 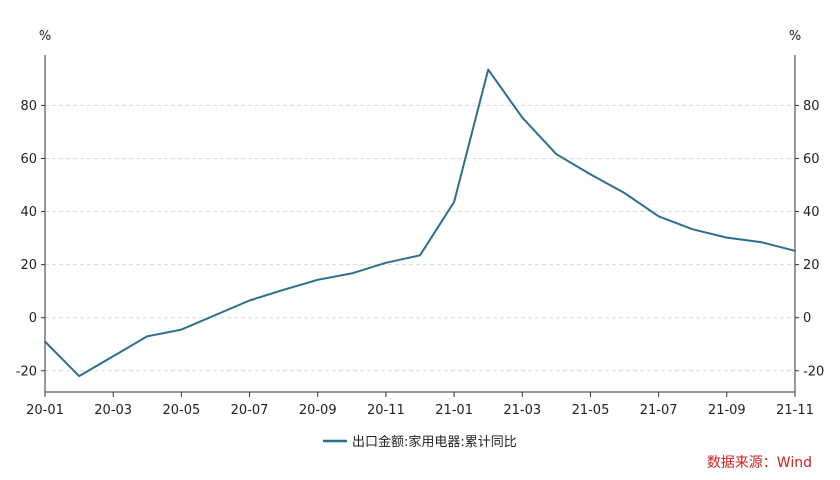 What do you see at coordinates (28, 212) in the screenshot?
I see `left-y-tick-label: 40` at bounding box center [28, 212].